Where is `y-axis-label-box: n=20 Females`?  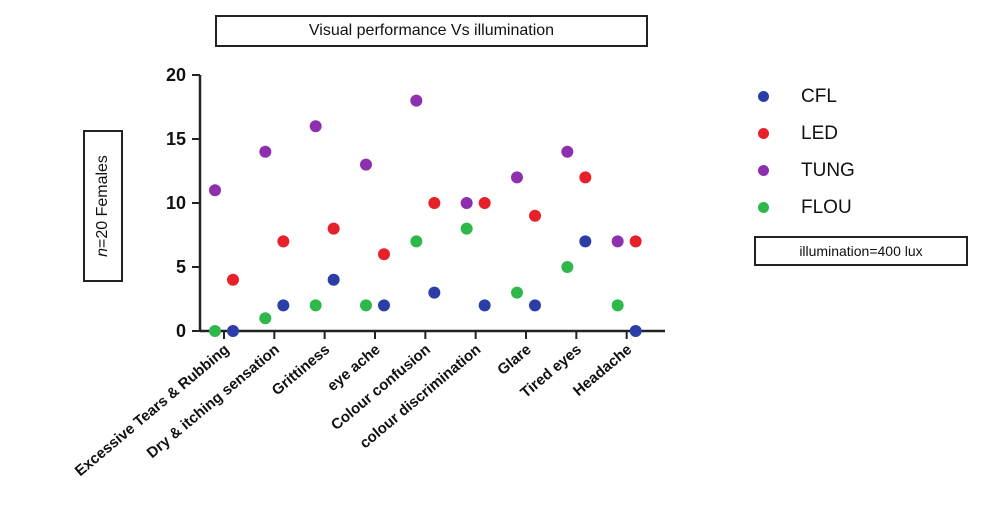
y-axis-label-box: n=20 Females is located at coordinates (103, 206).